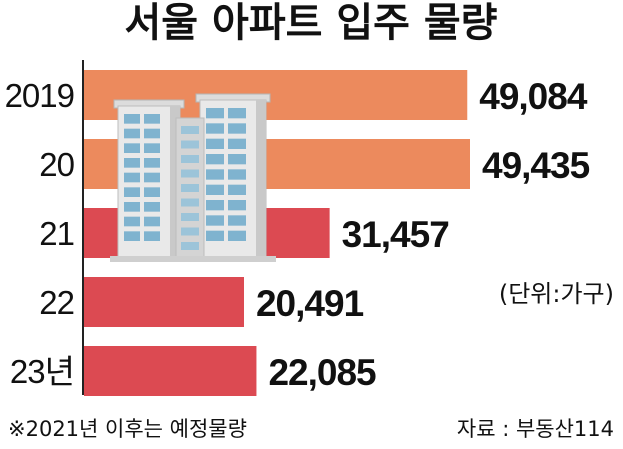 This screenshot has height=449, width=623. I want to click on category-label: 20, so click(56, 164).